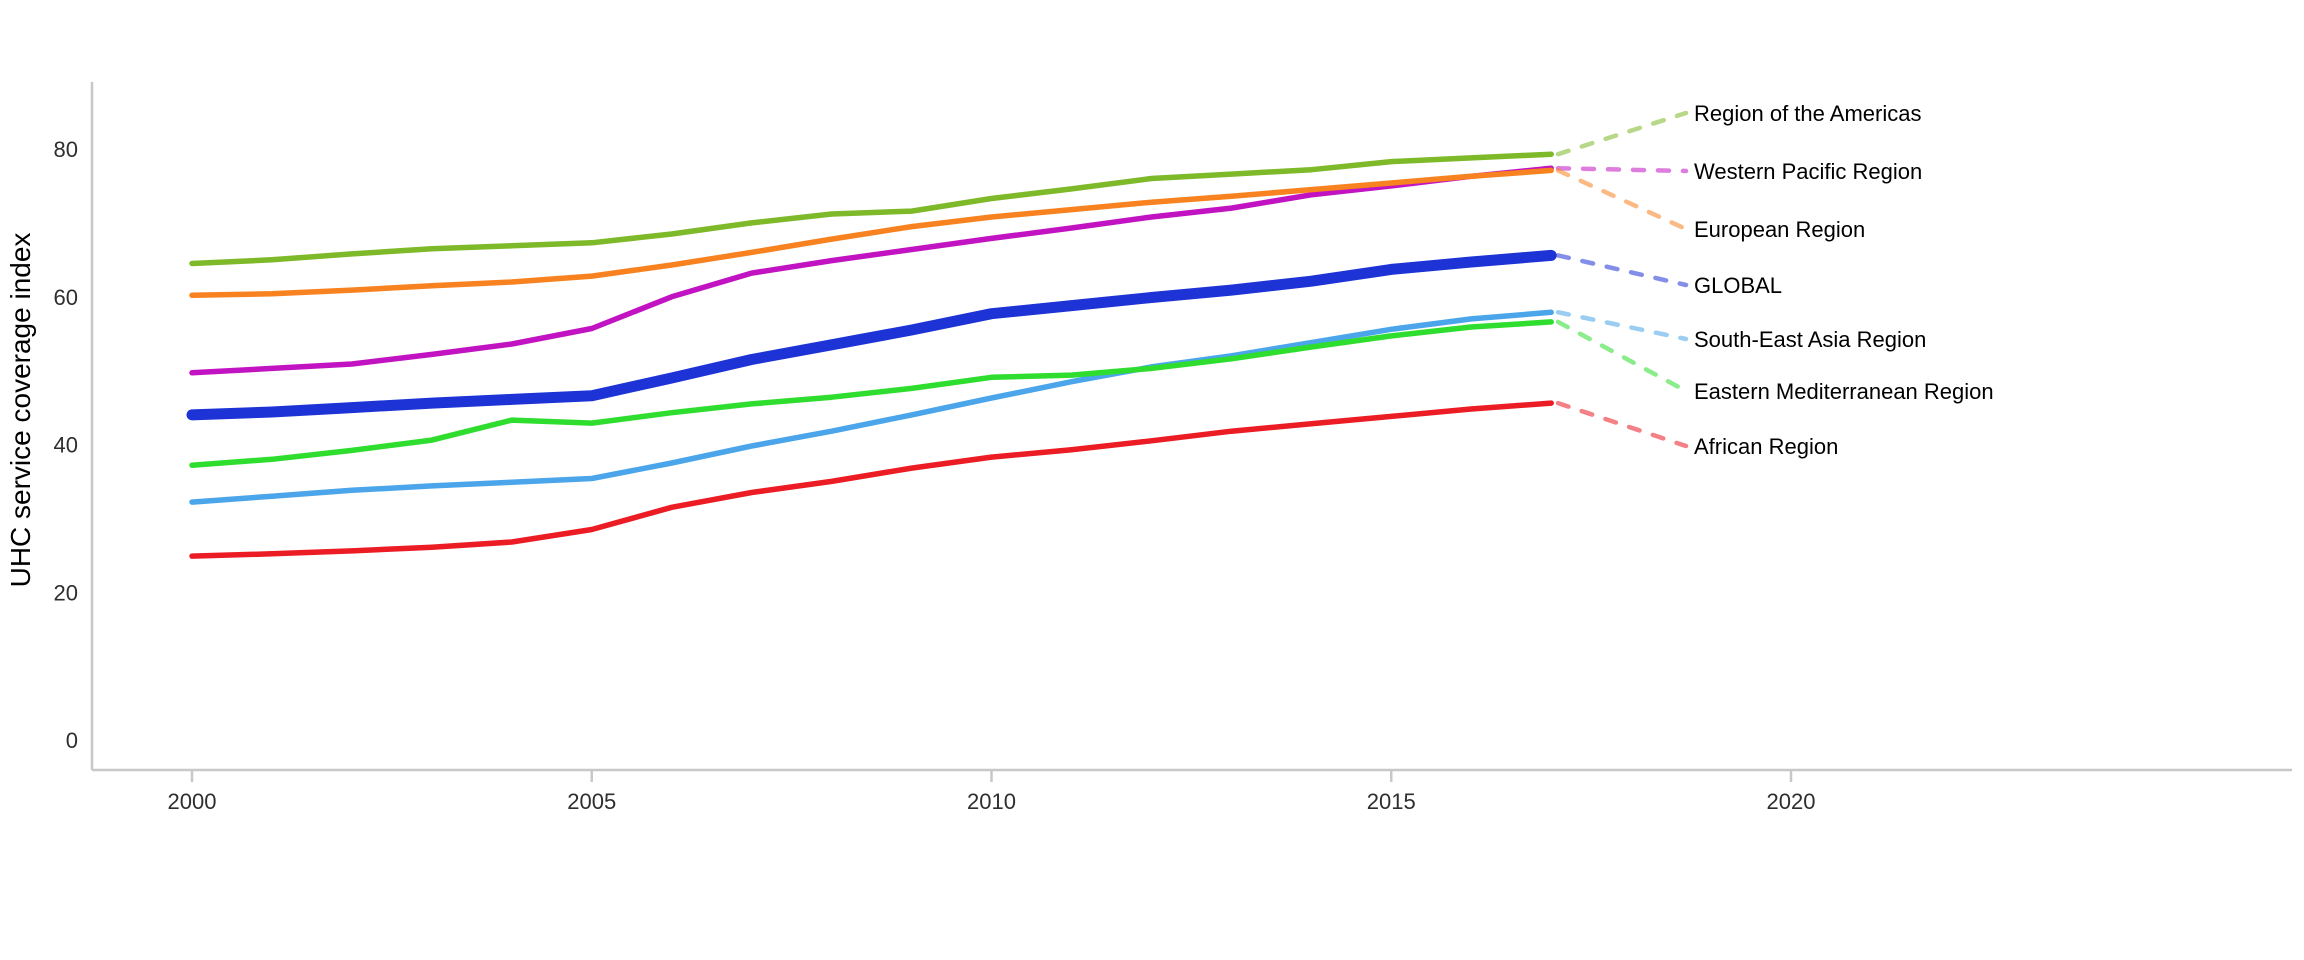 Image resolution: width=2304 pixels, height=960 pixels. Describe the element at coordinates (1622, 200) in the screenshot. I see `leader-line-european-region` at that location.